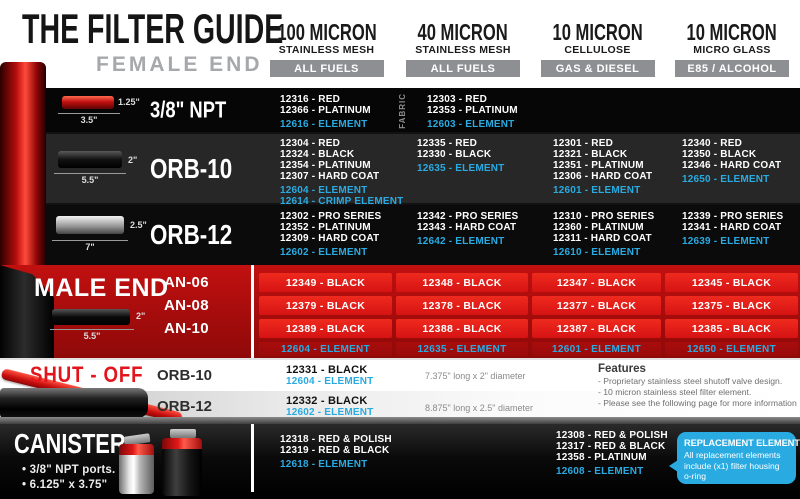 The image size is (800, 499). Describe the element at coordinates (602, 238) in the screenshot. I see `part-number: 12311 - HARD COAT` at that location.